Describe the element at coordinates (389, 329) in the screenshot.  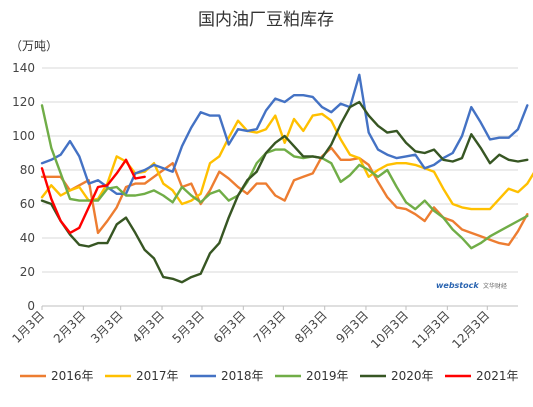
I see `x-tick-label: 10月3日` at that location.